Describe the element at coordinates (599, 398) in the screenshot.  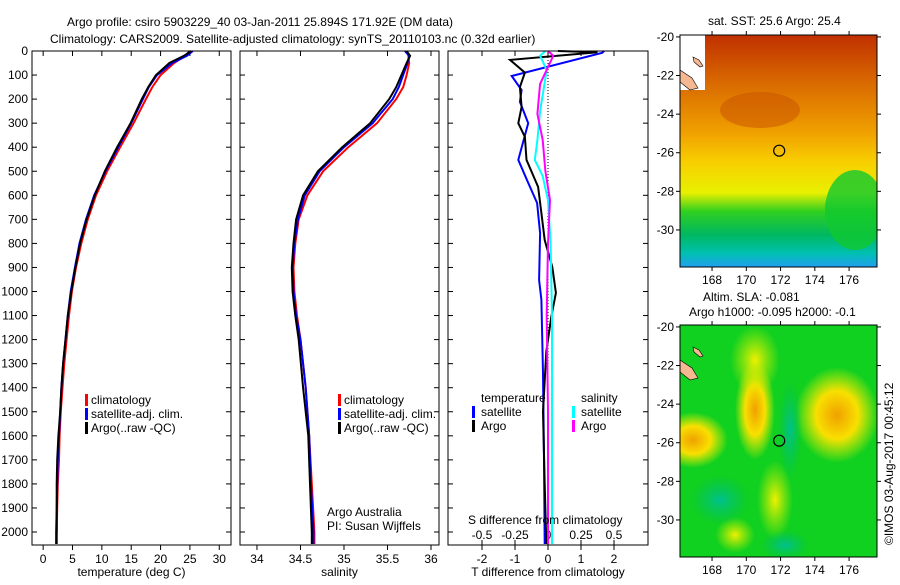
I see `legend-title-salinity: salinity` at that location.